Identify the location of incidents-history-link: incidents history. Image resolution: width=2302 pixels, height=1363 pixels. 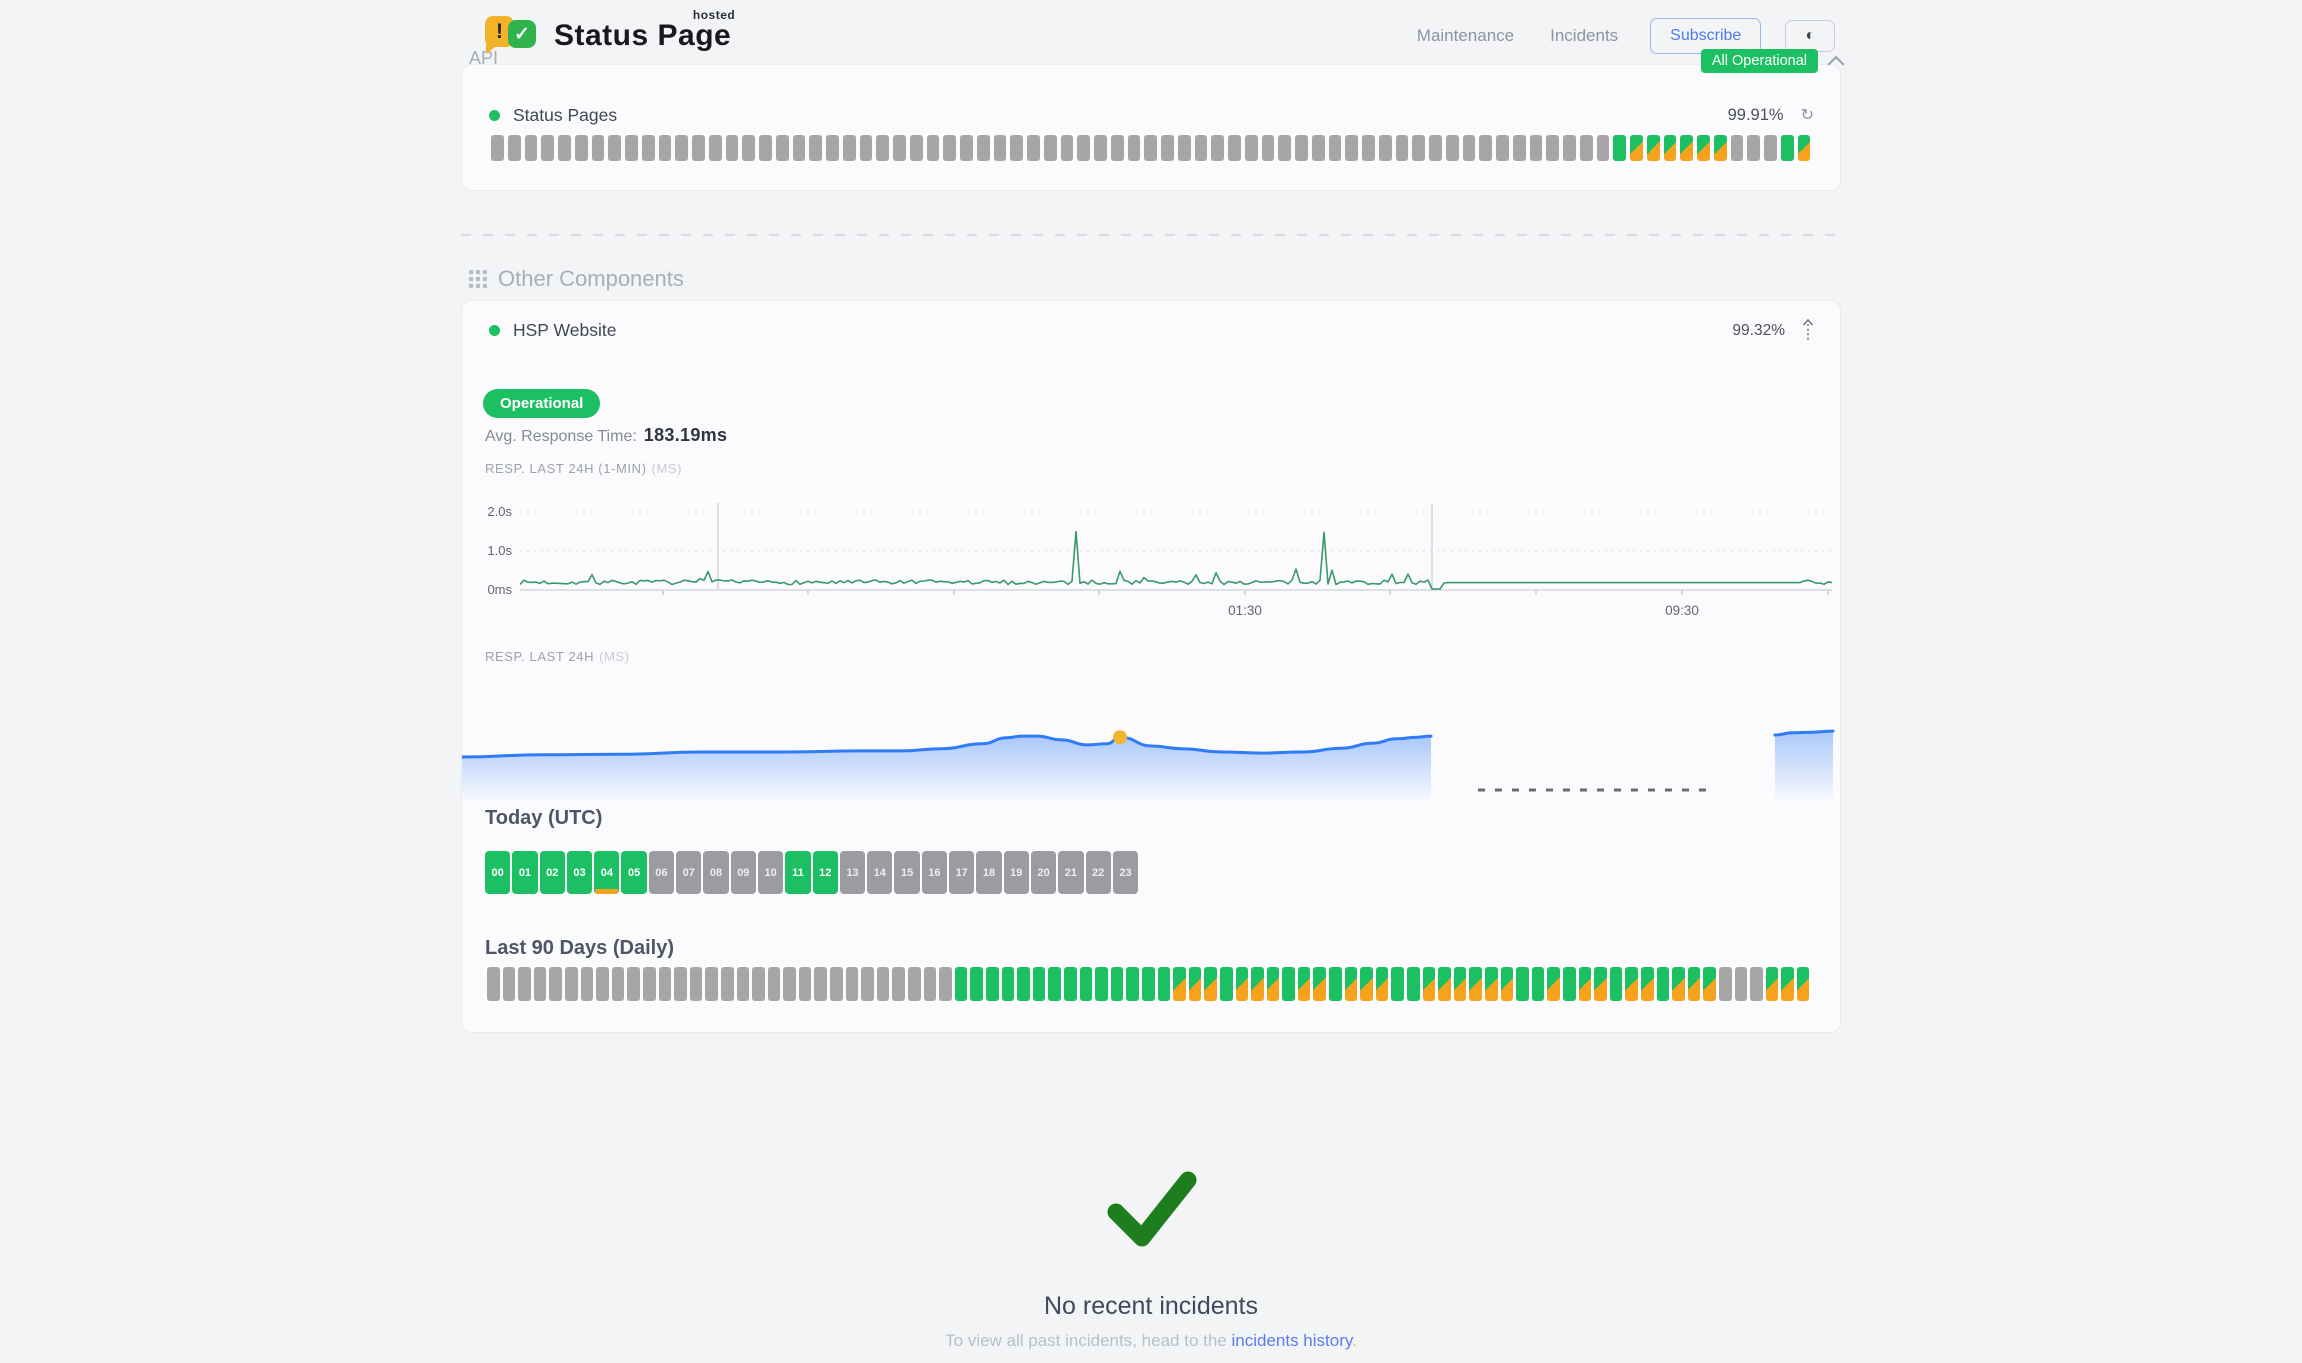
(1292, 1340).